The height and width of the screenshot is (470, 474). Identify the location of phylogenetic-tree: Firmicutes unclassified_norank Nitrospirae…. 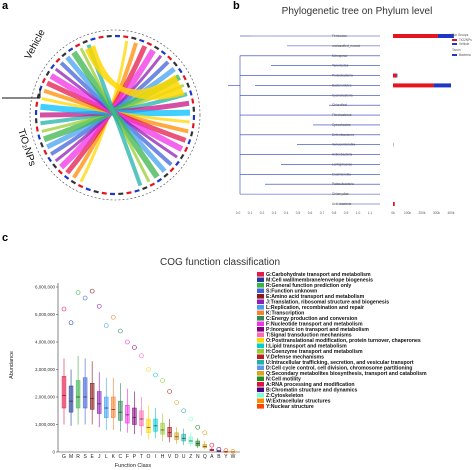
(304, 120).